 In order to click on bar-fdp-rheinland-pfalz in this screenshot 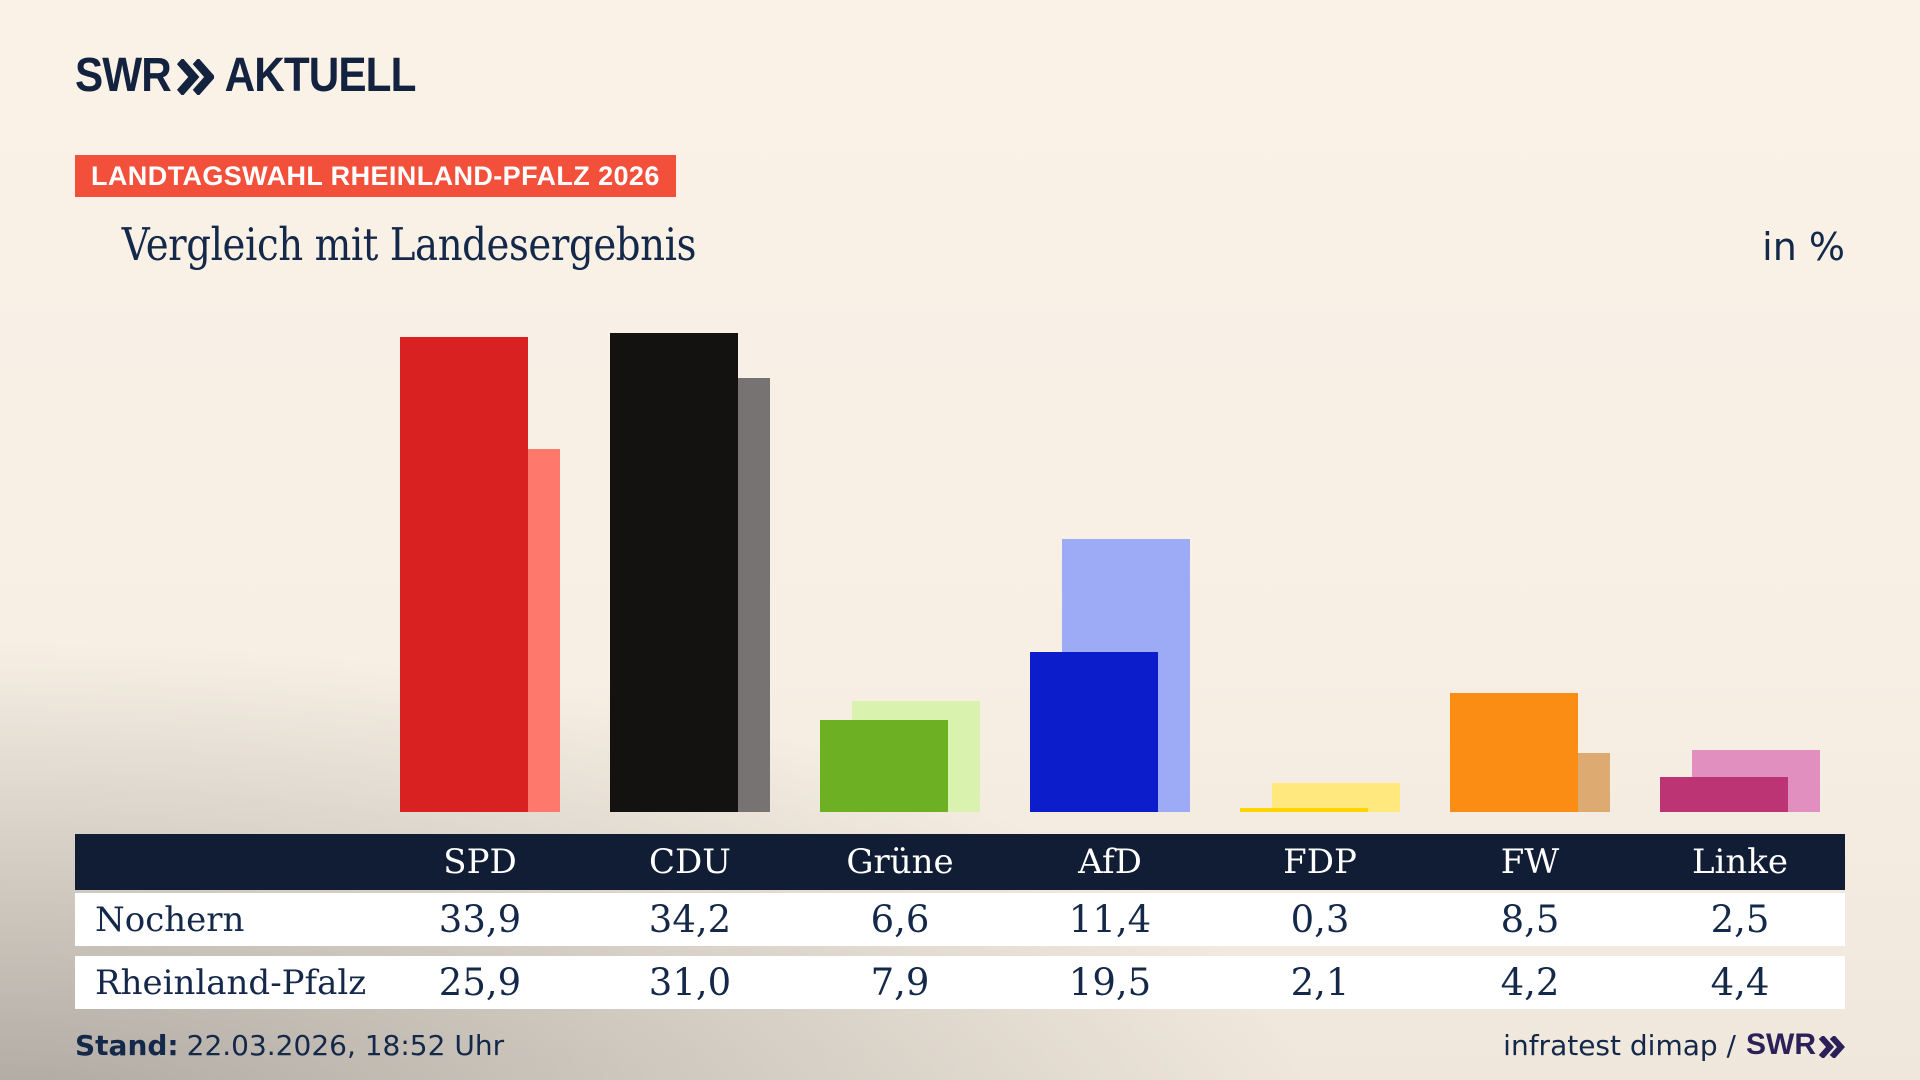, I will do `click(1336, 797)`.